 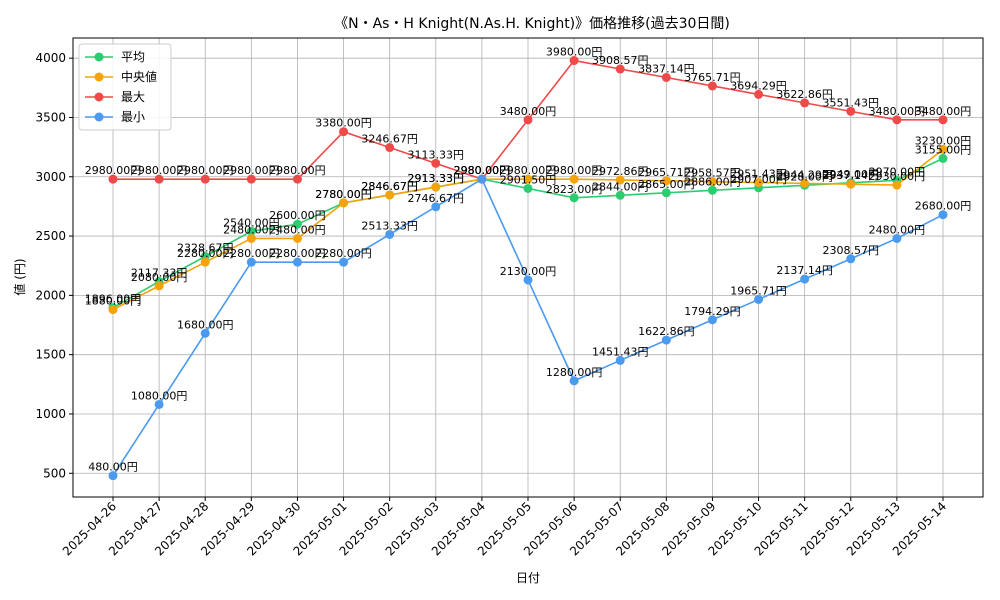 I want to click on data-label: 2928.00円, so click(x=804, y=176).